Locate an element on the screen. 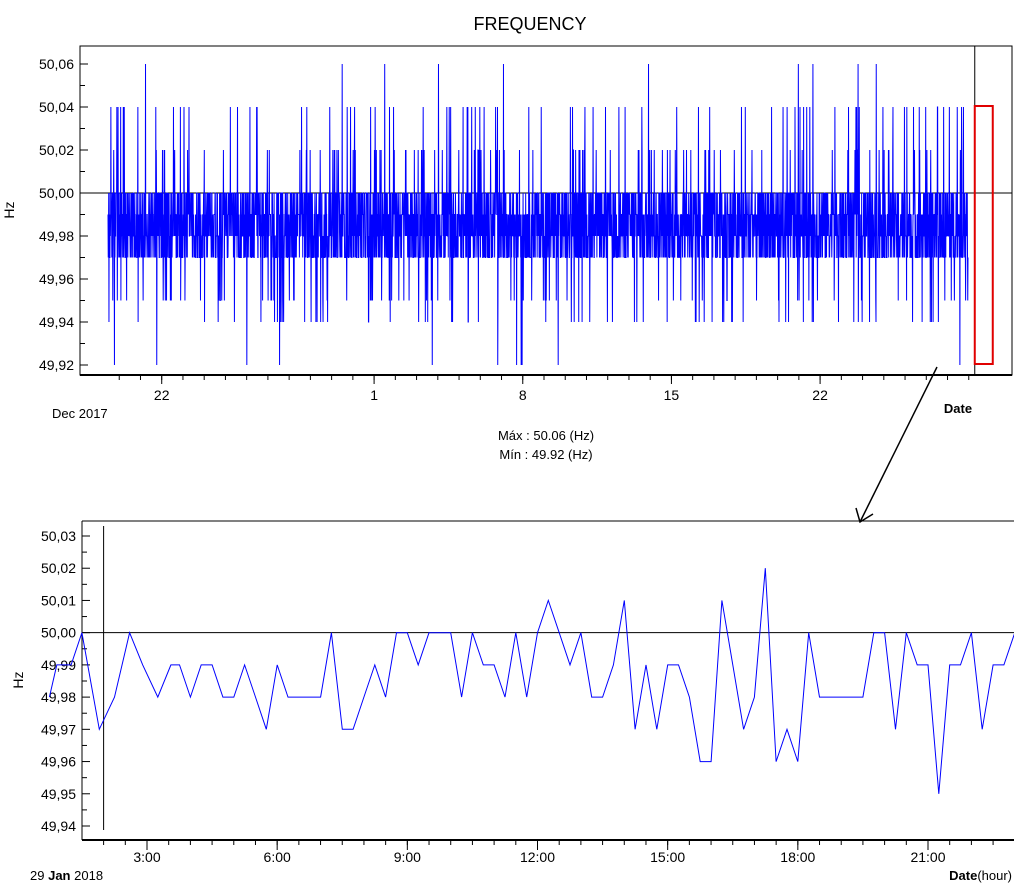 This screenshot has width=1014, height=884. bottom-x-axis-label-date: Date is located at coordinates (963, 875).